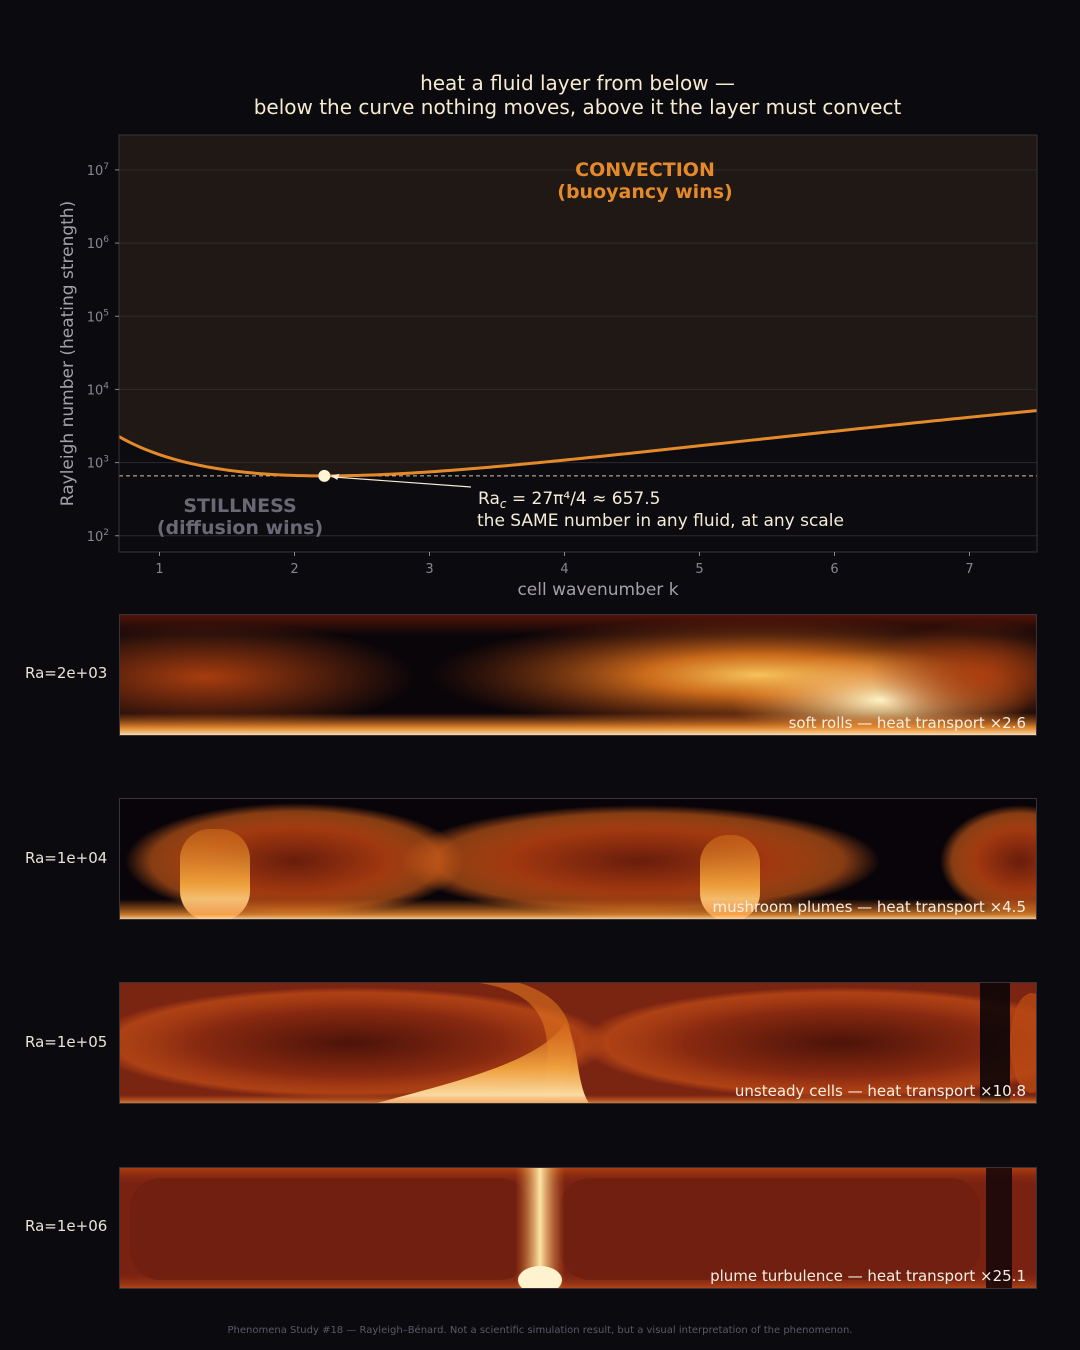  What do you see at coordinates (68, 353) in the screenshot?
I see `y-axis-label: Rayleigh number (heating strength)` at bounding box center [68, 353].